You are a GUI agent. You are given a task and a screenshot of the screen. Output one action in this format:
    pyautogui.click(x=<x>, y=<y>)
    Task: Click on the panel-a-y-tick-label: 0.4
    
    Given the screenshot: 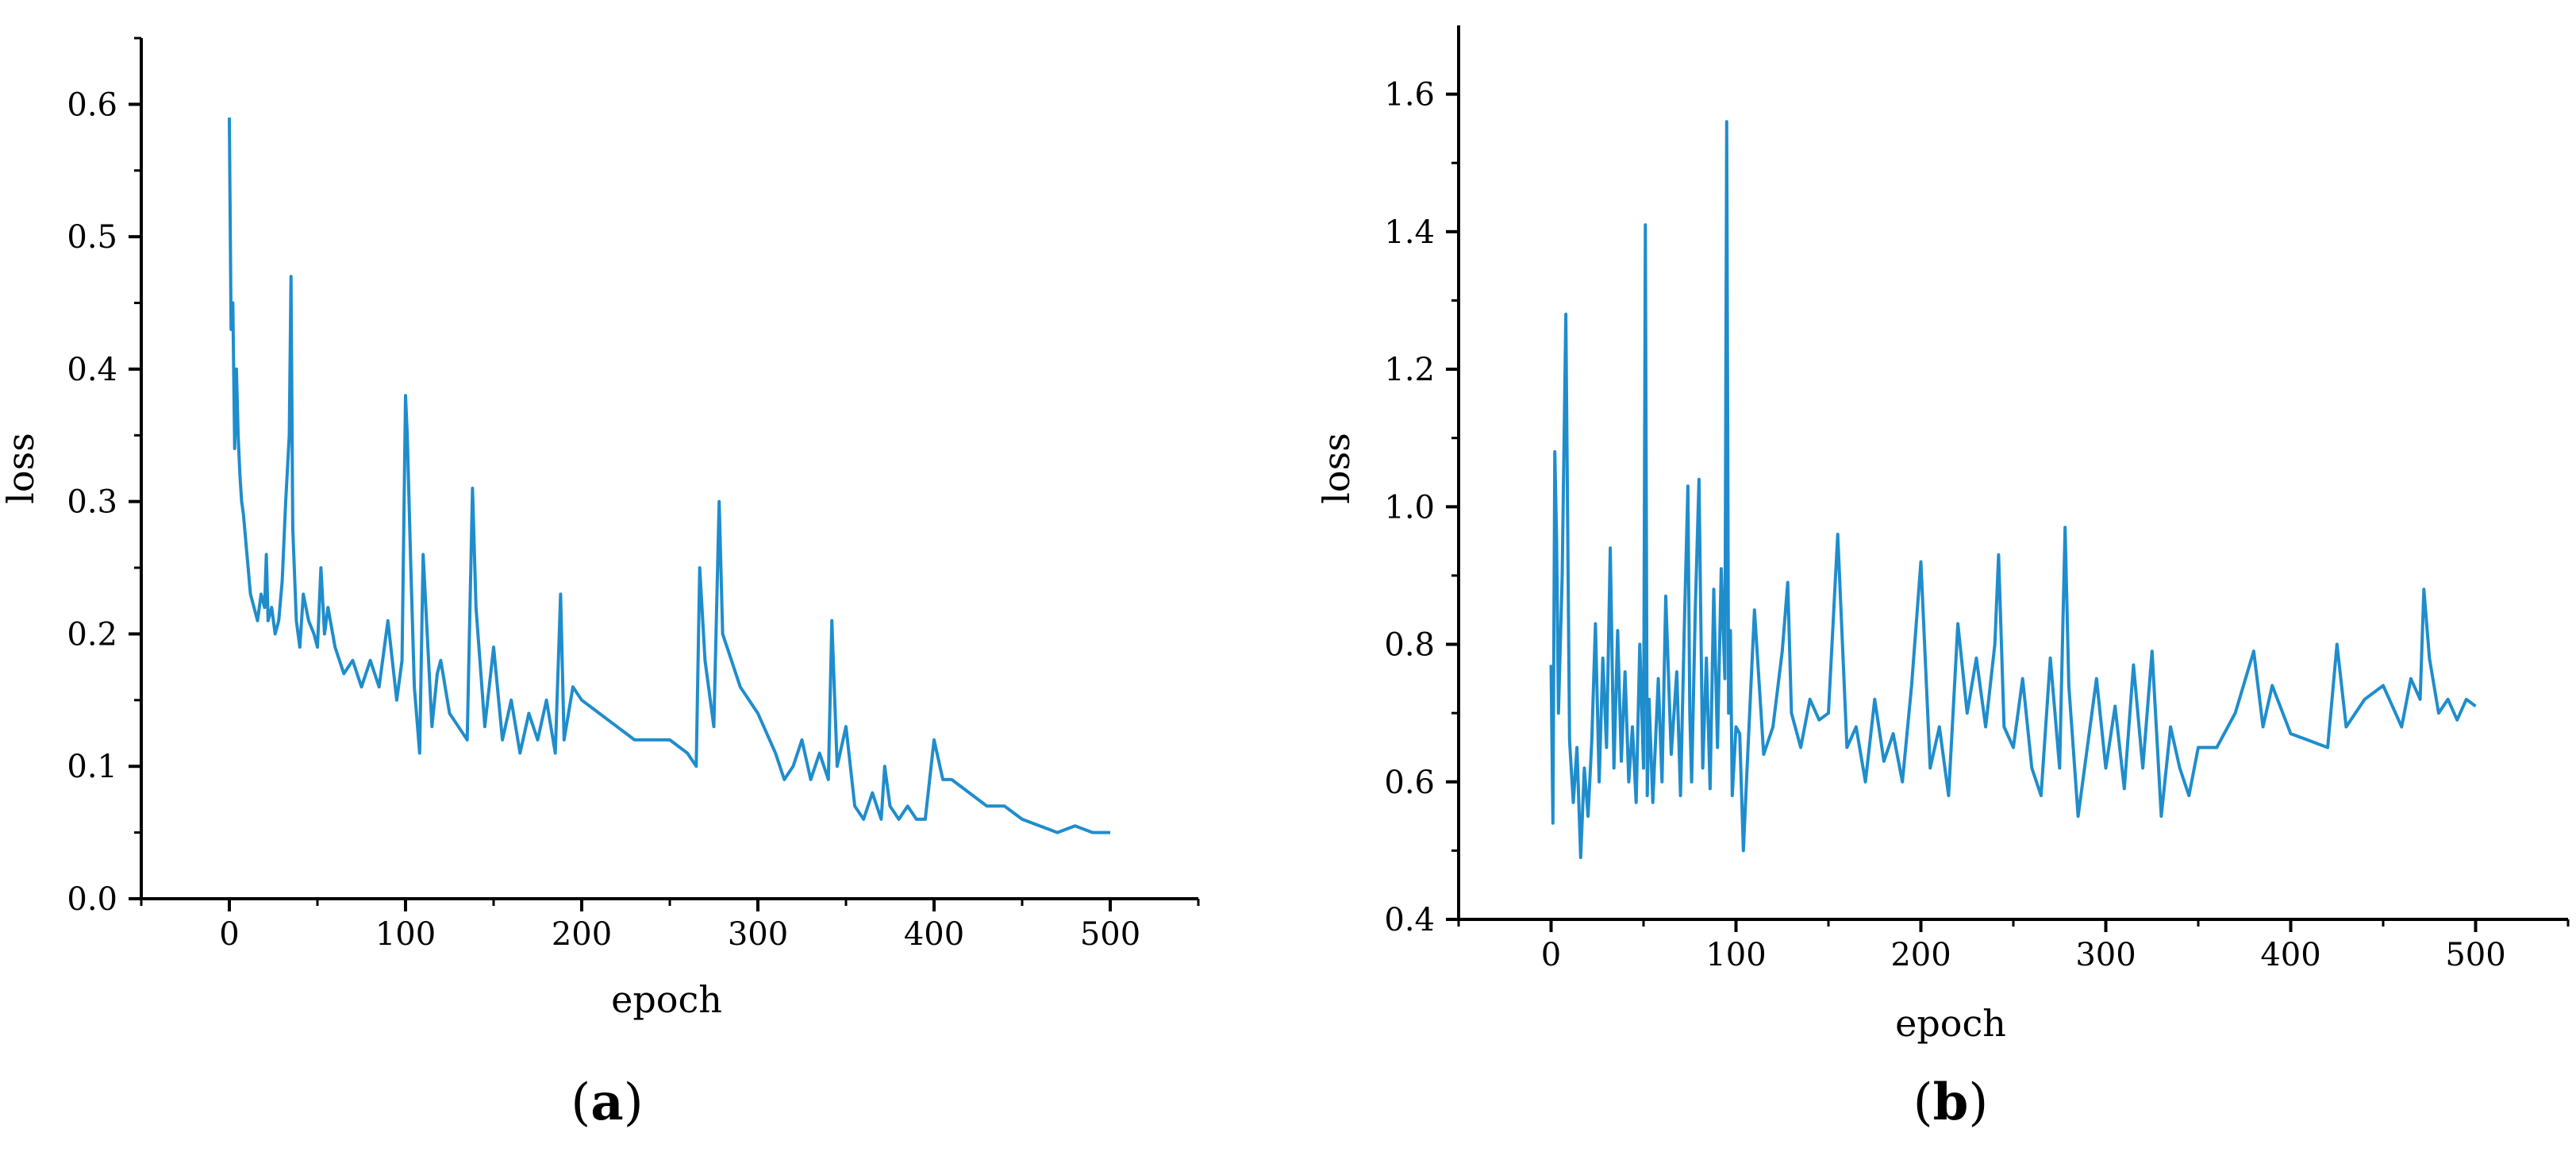 What is the action you would take?
    pyautogui.click(x=92, y=370)
    